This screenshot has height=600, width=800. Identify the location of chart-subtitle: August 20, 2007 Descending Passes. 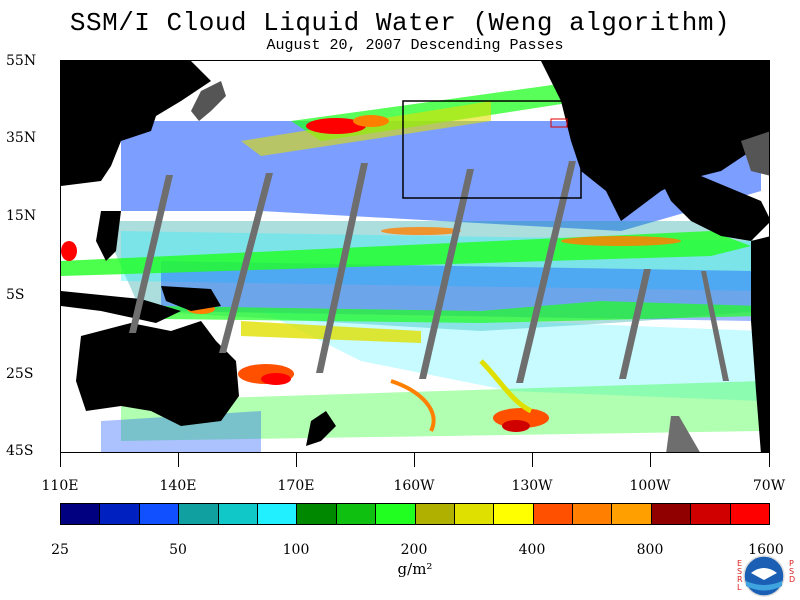
(415, 45).